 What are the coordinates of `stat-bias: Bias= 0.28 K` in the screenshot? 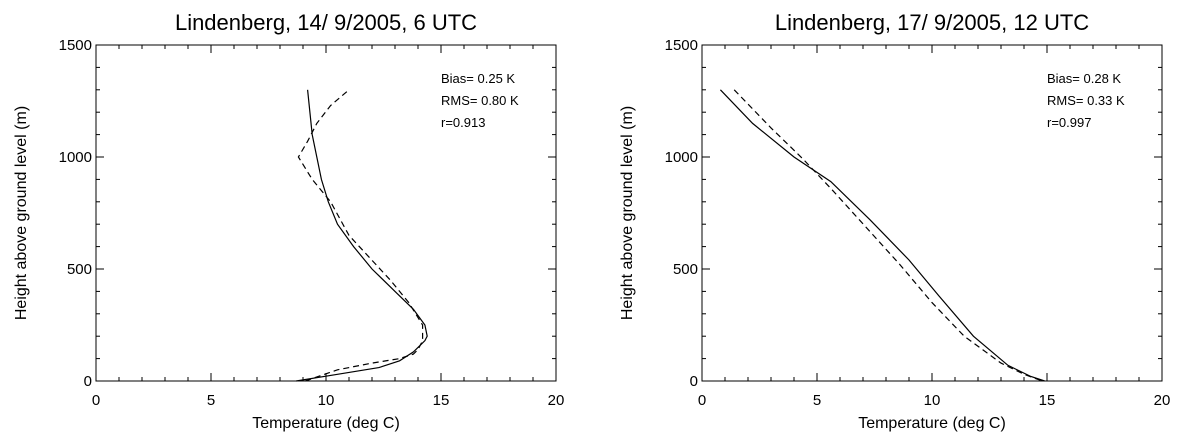 It's located at (1084, 78).